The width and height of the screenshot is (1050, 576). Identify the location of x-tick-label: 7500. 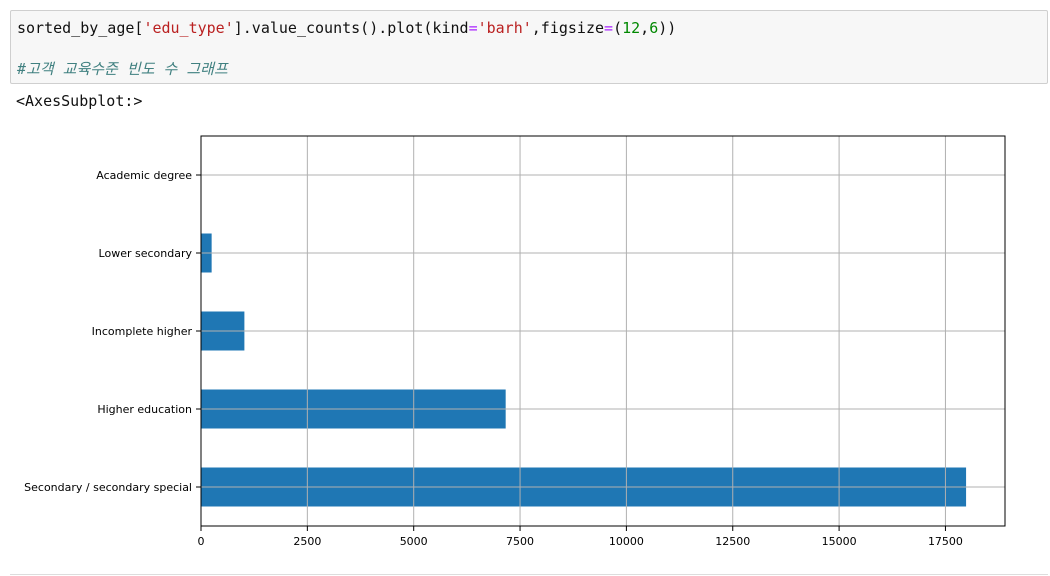
(520, 541).